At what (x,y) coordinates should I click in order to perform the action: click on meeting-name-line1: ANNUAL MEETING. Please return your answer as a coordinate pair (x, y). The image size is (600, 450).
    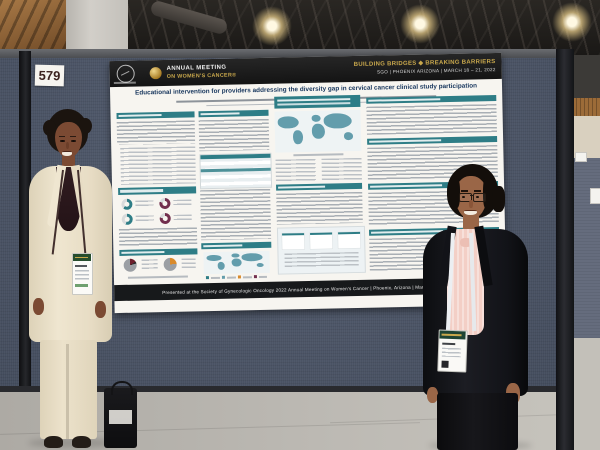
    Looking at the image, I should click on (196, 68).